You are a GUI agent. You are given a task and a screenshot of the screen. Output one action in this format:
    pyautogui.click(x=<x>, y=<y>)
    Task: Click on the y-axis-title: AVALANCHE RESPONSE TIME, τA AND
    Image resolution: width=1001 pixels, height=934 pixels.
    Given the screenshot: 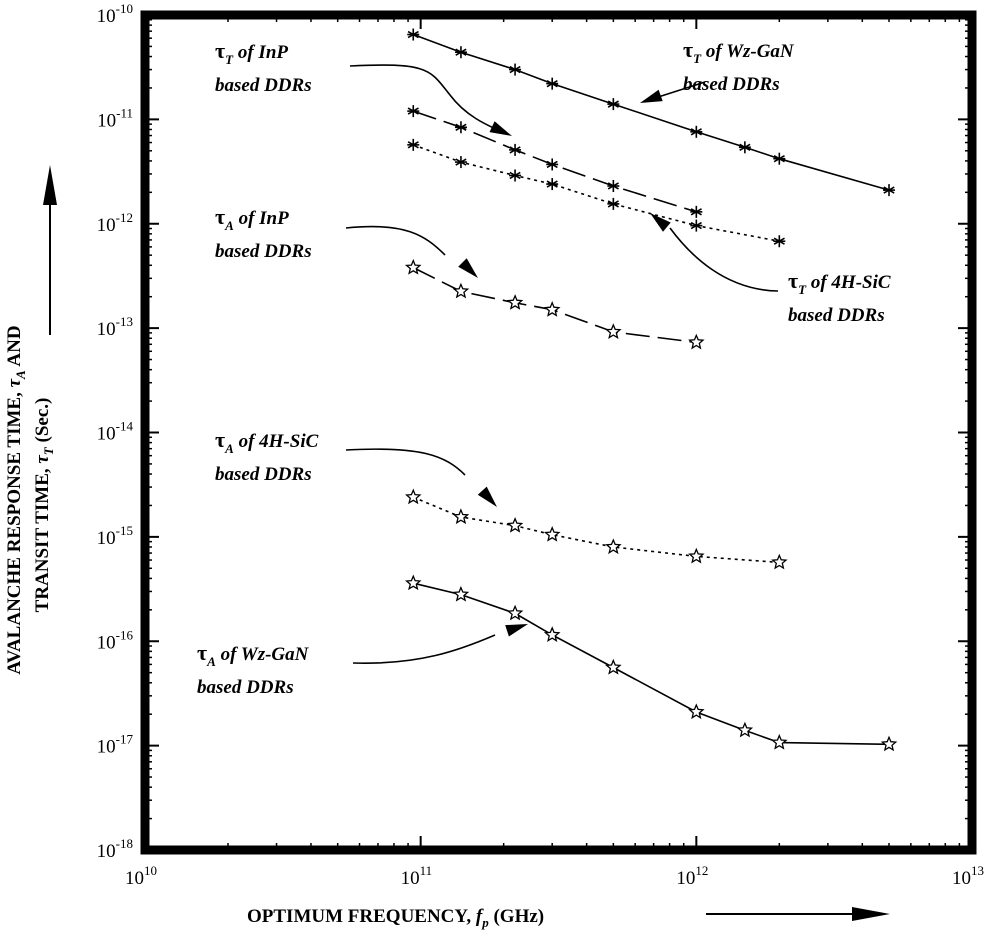 What is the action you would take?
    pyautogui.click(x=16, y=499)
    